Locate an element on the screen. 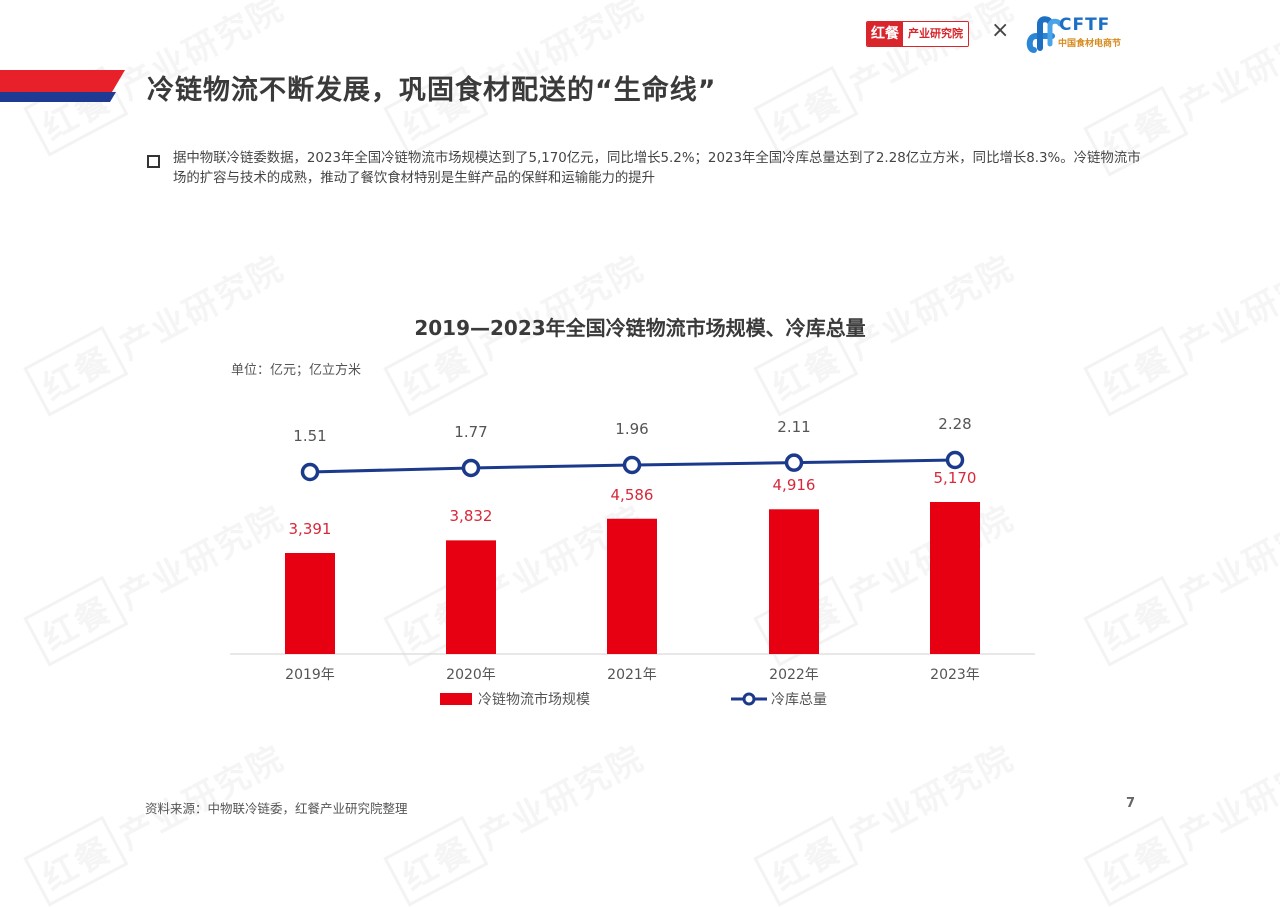 Image resolution: width=1280 pixels, height=907 pixels. hongcan-logo: 红餐 产业研究院 is located at coordinates (917, 34).